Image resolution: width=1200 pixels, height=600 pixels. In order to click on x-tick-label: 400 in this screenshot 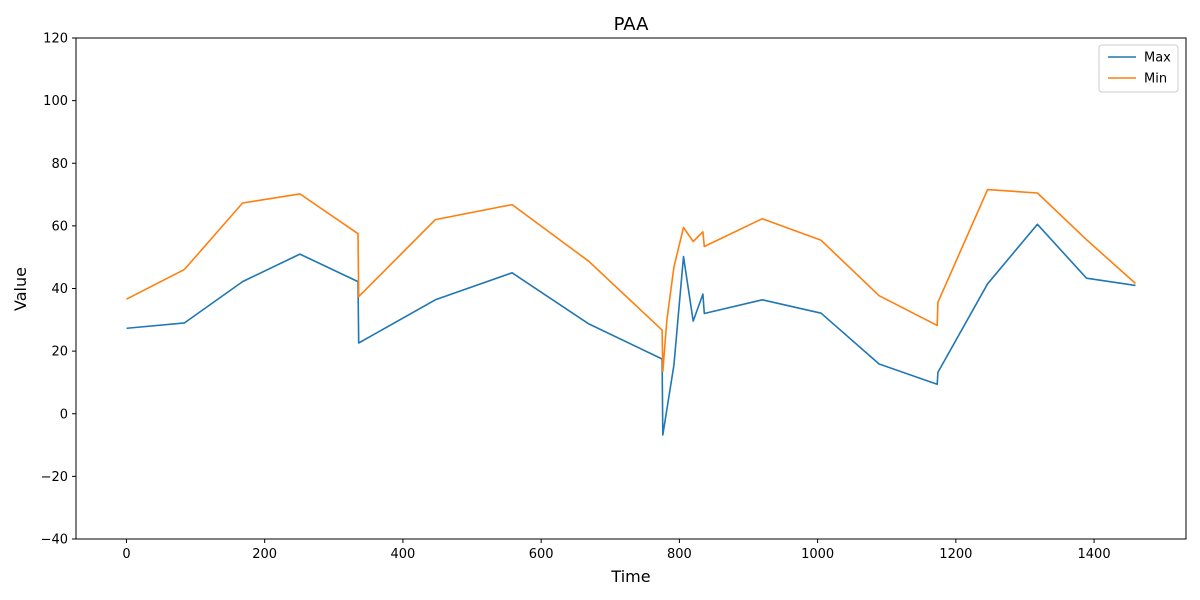, I will do `click(403, 554)`.